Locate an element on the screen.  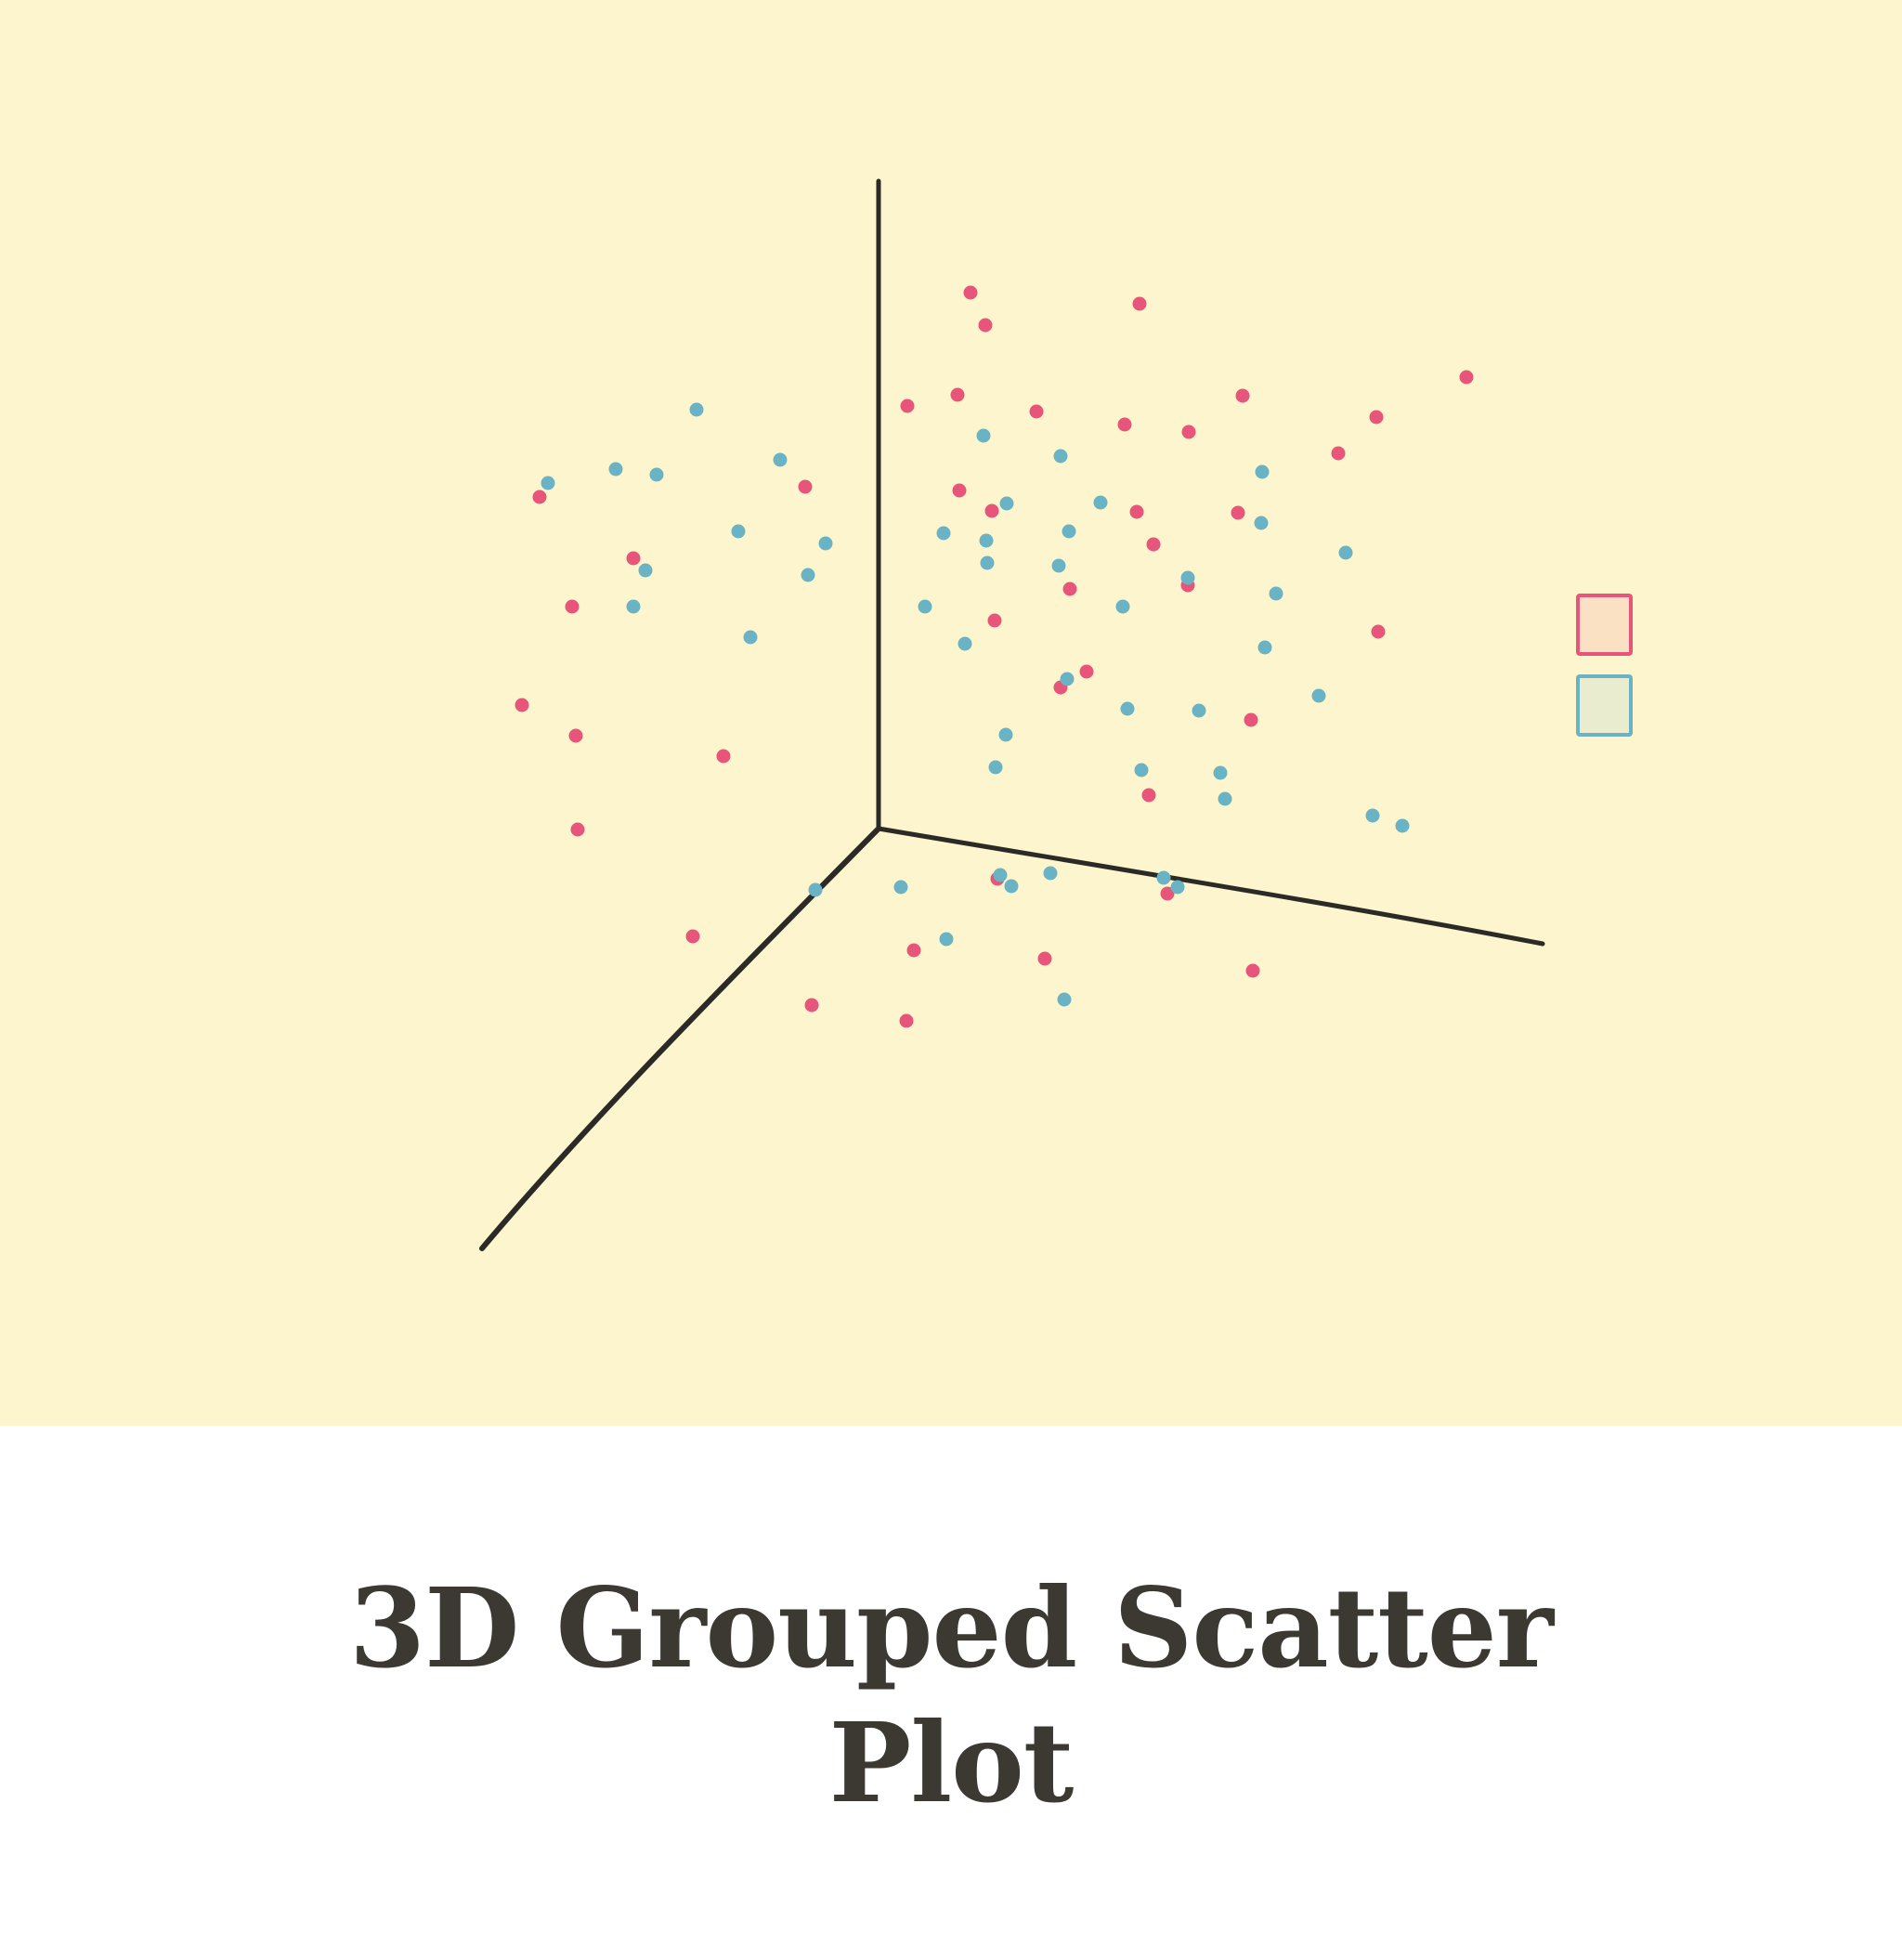
x-axis-line is located at coordinates (1210, 886).